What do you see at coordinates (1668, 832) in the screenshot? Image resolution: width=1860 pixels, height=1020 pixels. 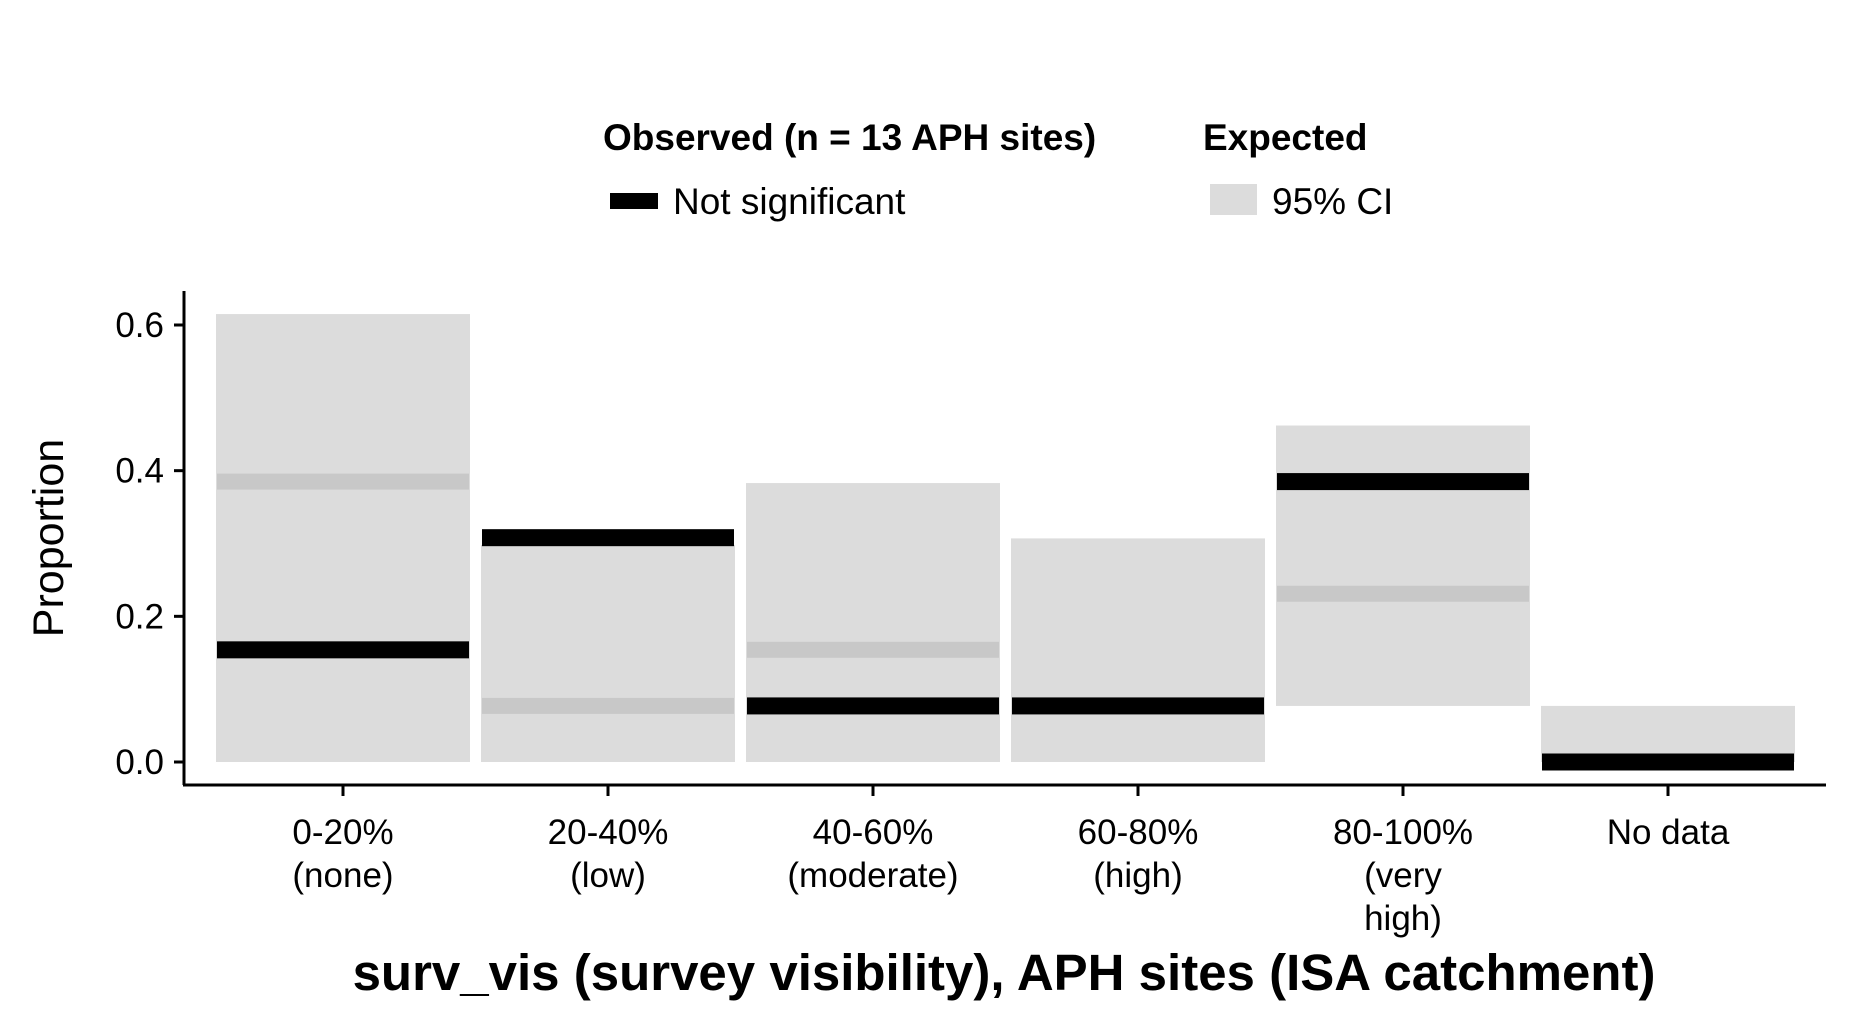 I see `x-tick-label: No data` at bounding box center [1668, 832].